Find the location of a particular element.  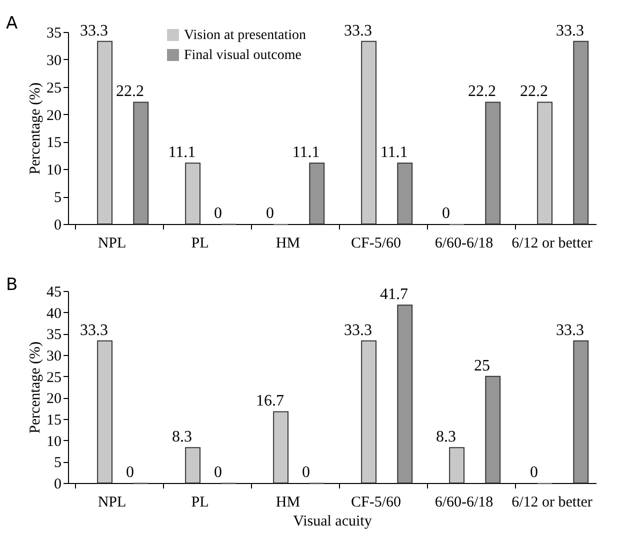

data-label: 25 is located at coordinates (482, 365).